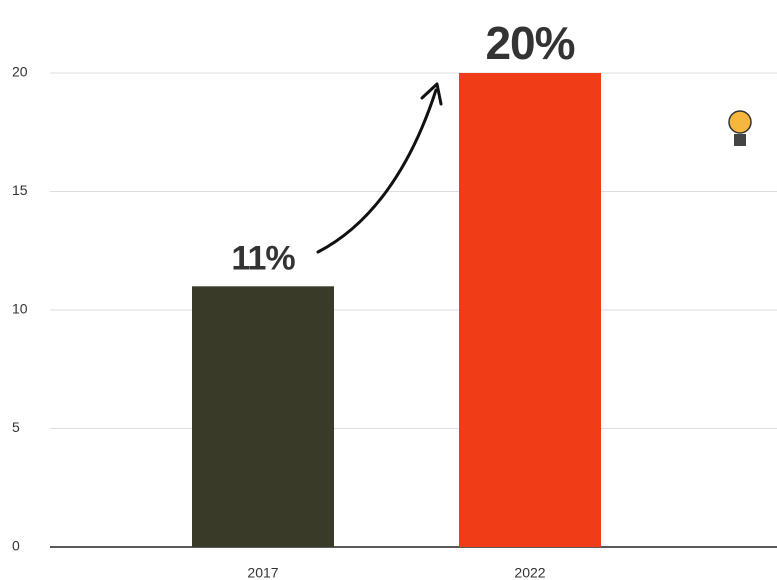  Describe the element at coordinates (529, 43) in the screenshot. I see `value-label: 20%` at that location.